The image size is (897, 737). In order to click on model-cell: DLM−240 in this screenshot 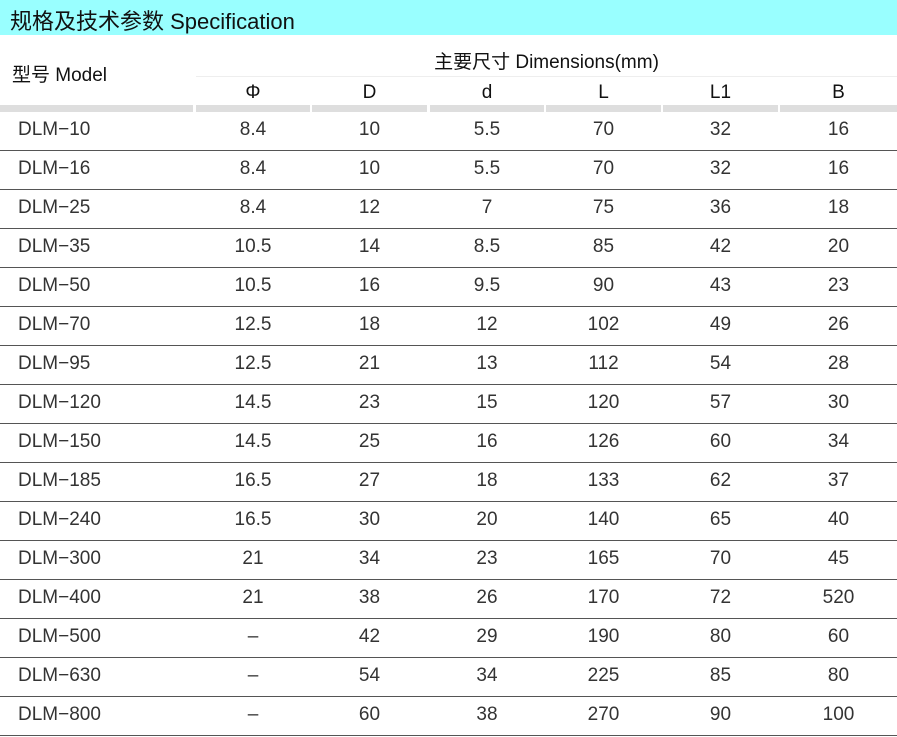, I will do `click(59, 519)`.